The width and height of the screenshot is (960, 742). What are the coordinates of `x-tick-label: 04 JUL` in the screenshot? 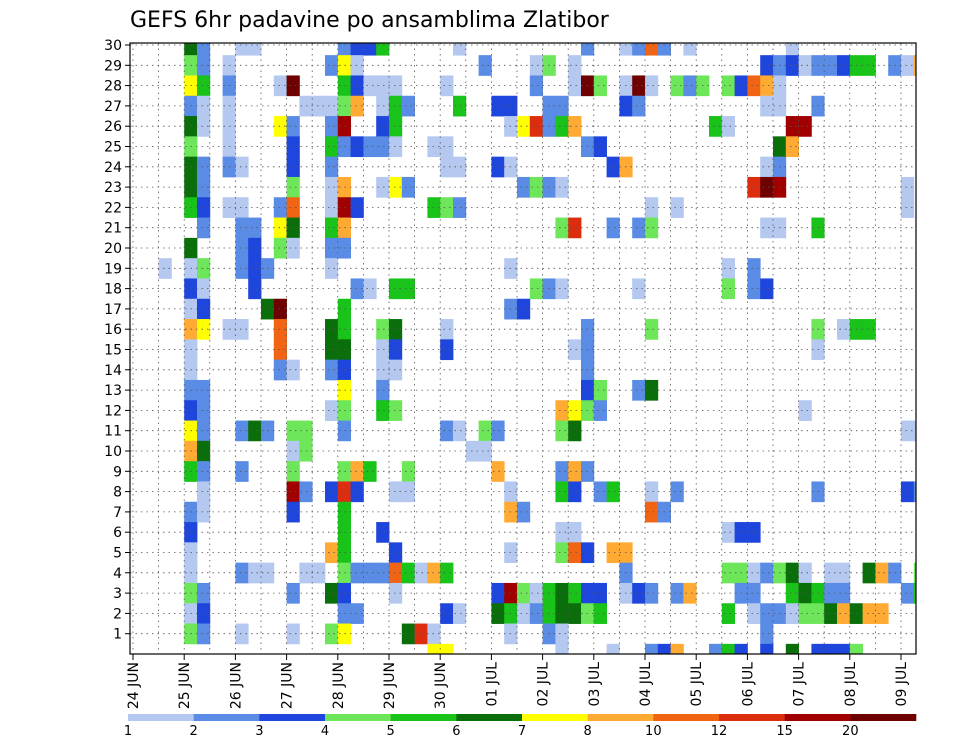 It's located at (646, 684).